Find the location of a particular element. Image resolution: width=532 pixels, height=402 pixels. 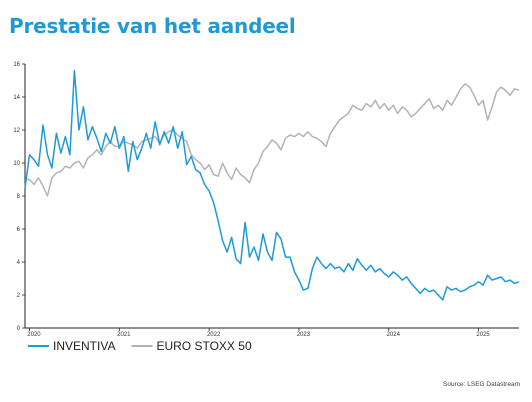

y-axis: 0 2 4 6 8 10 12 14 16 is located at coordinates (19, 197).